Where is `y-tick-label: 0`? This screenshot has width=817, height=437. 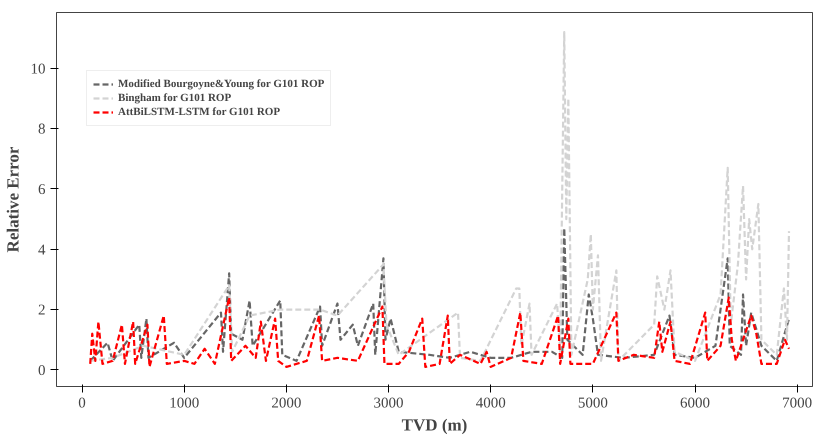
y-tick-label: 0 is located at coordinates (42, 370).